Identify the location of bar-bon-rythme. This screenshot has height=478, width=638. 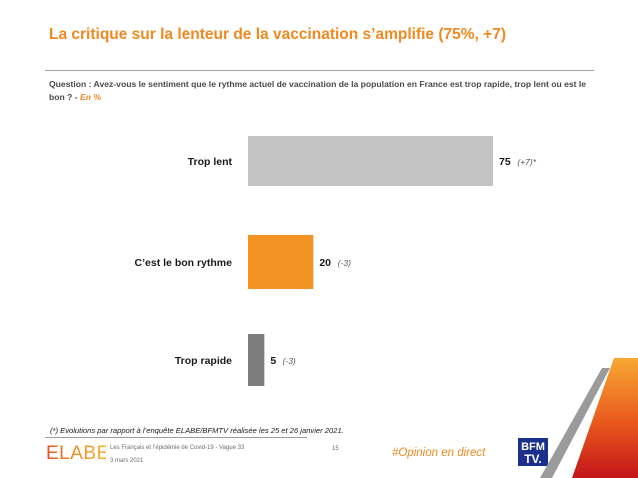
(281, 262).